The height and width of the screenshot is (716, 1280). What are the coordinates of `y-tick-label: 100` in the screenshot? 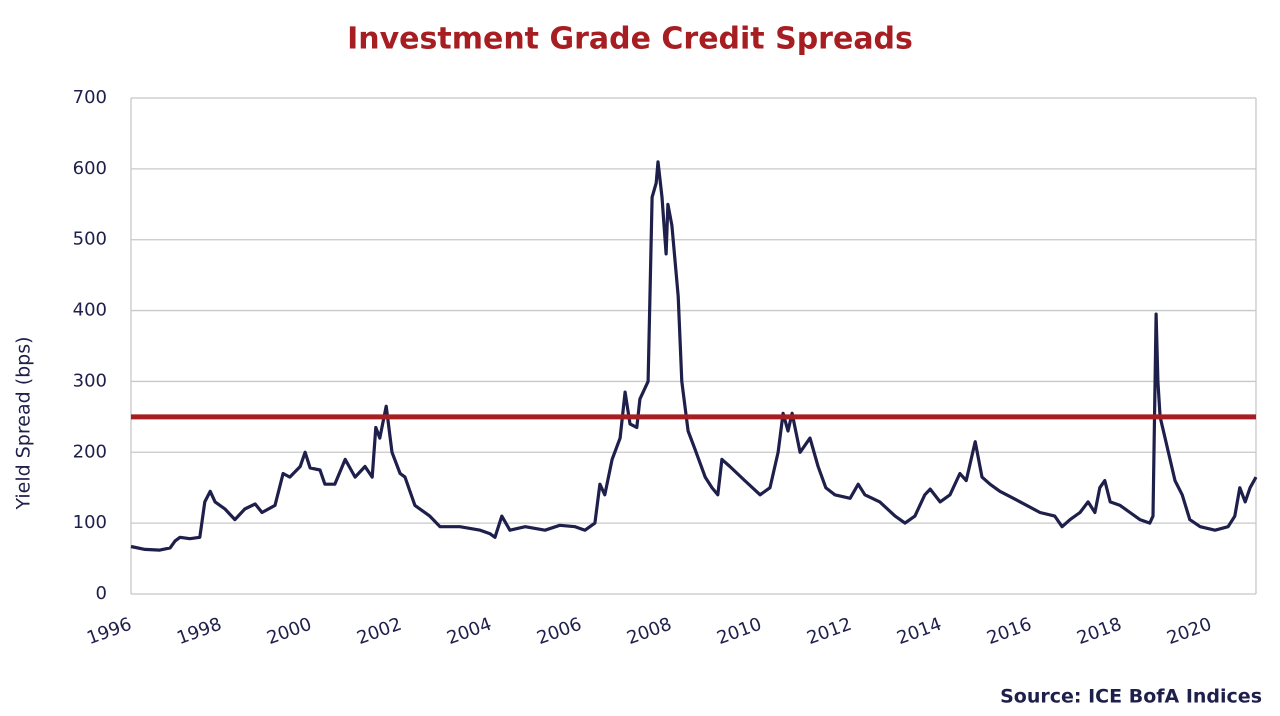 It's located at (90, 522).